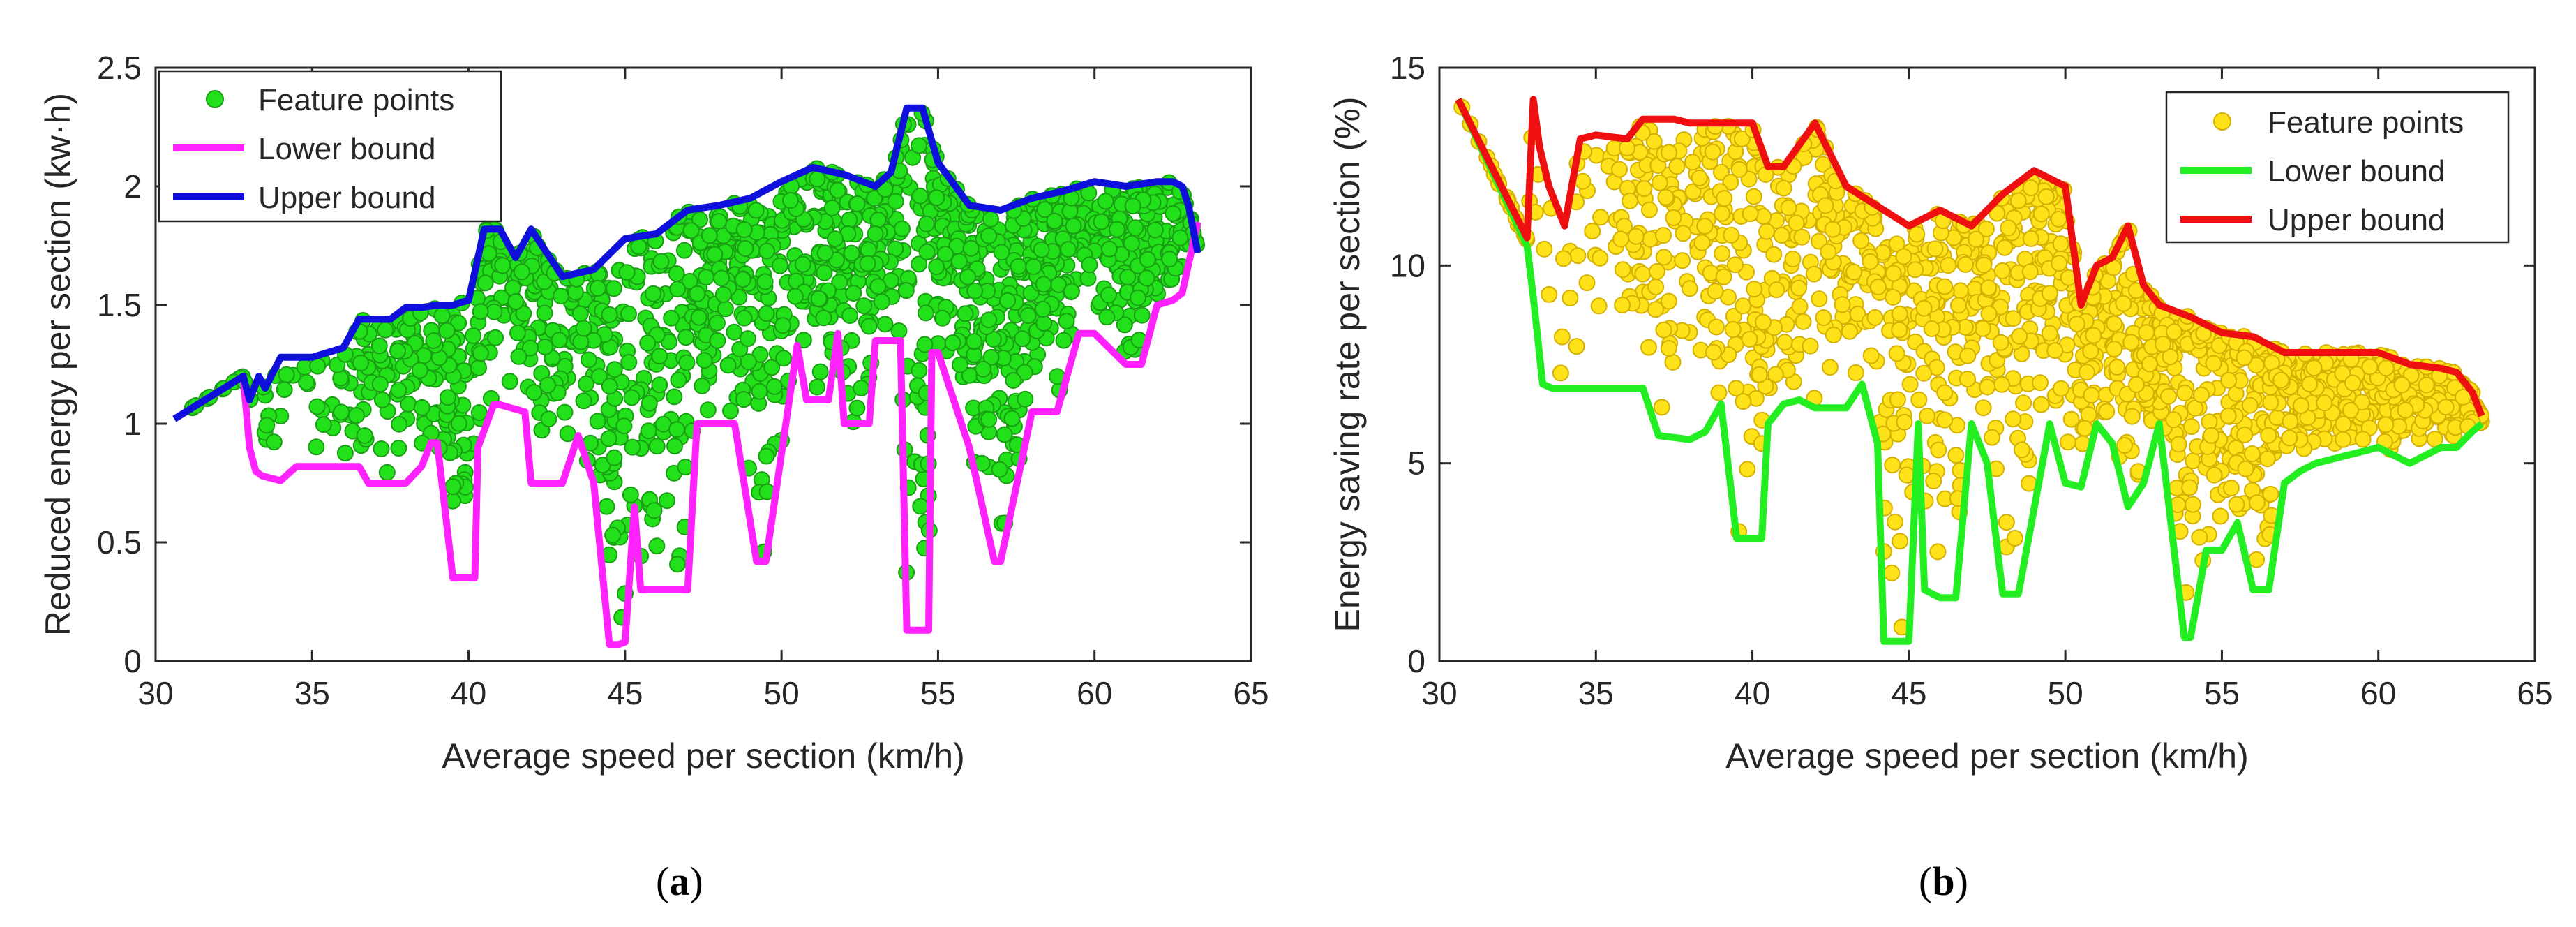  What do you see at coordinates (346, 198) in the screenshot?
I see `legend-label-upper-a: Upper bound` at bounding box center [346, 198].